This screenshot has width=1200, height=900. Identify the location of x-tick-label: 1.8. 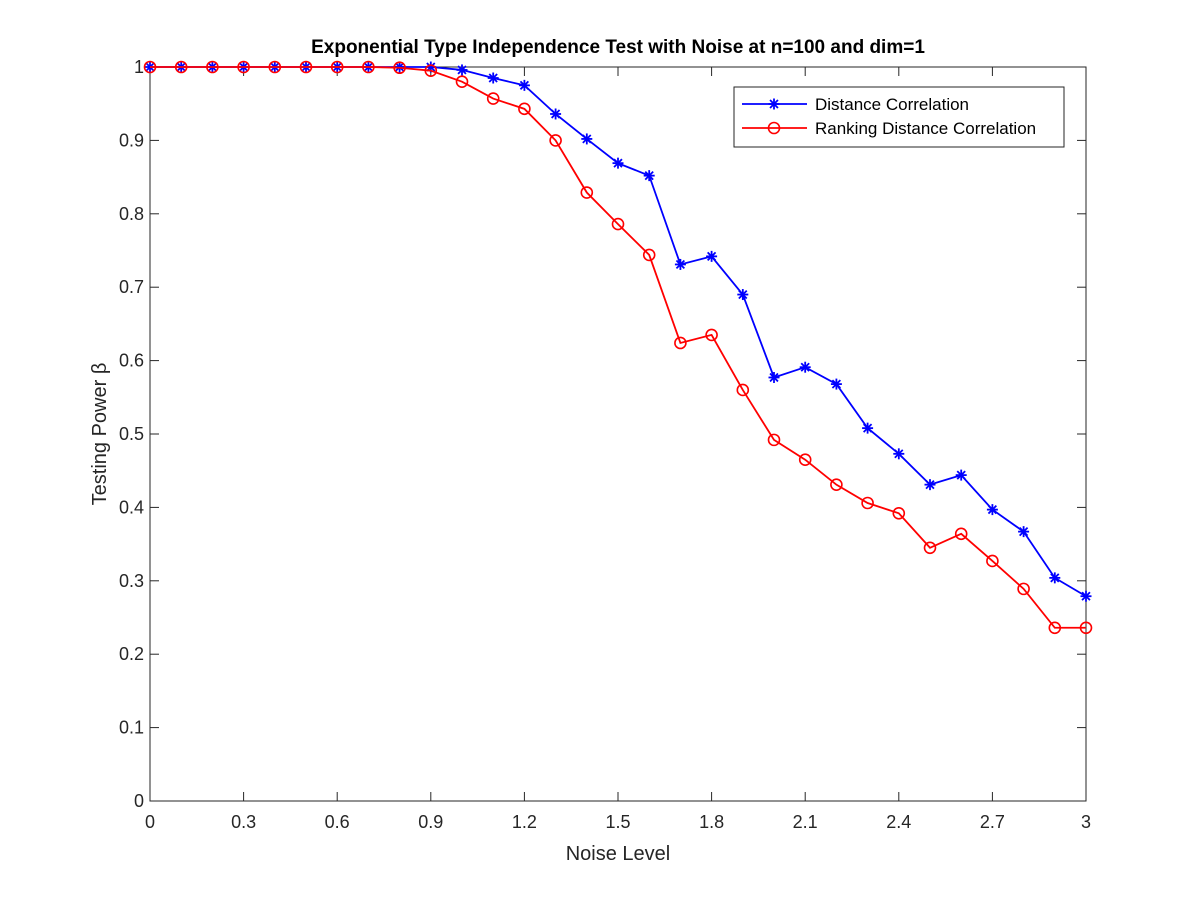
(711, 822).